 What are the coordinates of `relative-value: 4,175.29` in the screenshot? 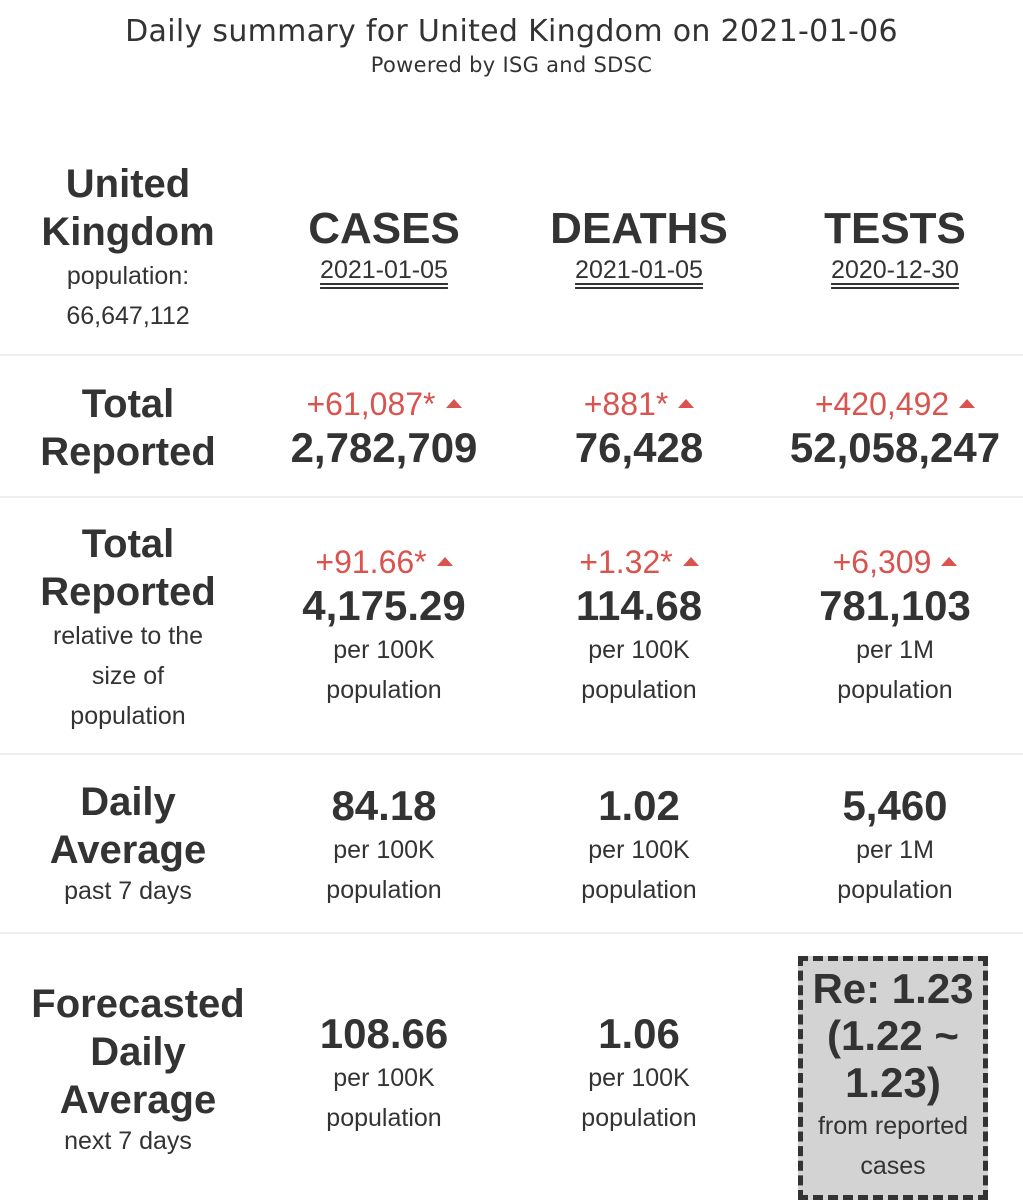 It's located at (384, 605).